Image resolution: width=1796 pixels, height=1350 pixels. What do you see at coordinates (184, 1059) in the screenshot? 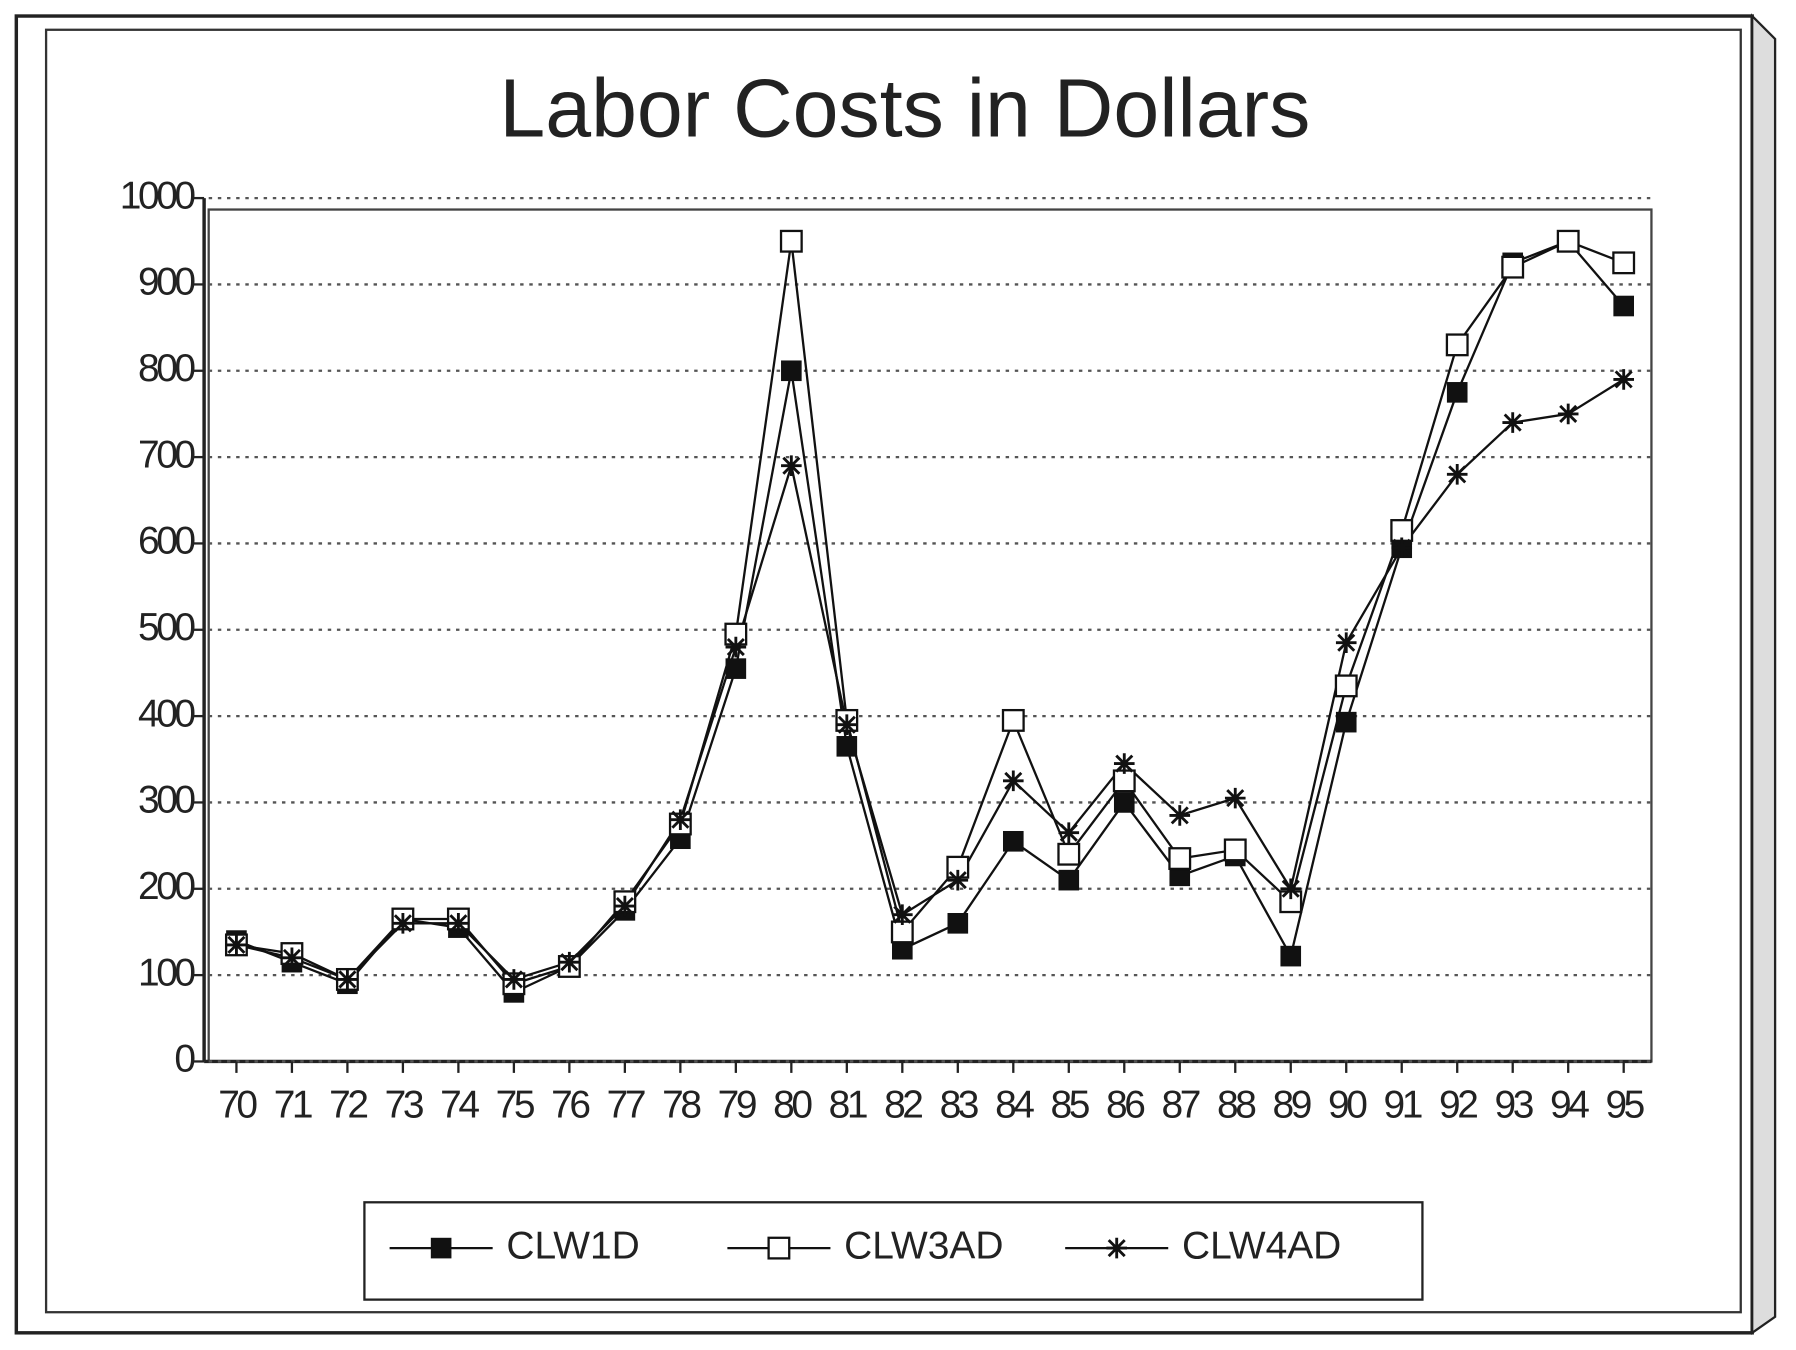
I see `y-tick-label: 0` at bounding box center [184, 1059].